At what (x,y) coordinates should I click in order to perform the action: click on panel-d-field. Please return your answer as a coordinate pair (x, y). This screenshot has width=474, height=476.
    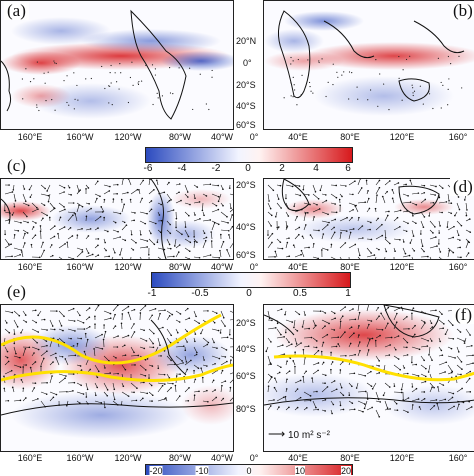
    Looking at the image, I should click on (369, 219).